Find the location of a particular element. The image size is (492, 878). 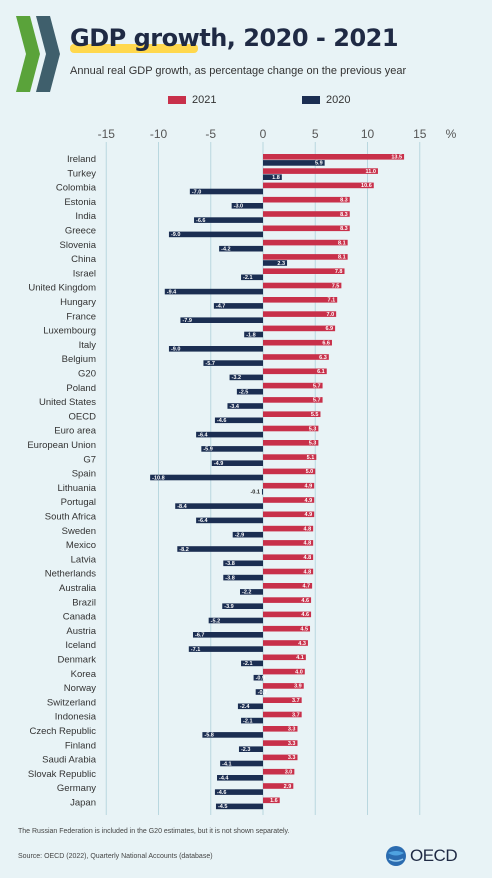

data-label-2020: -7.9 is located at coordinates (186, 321).